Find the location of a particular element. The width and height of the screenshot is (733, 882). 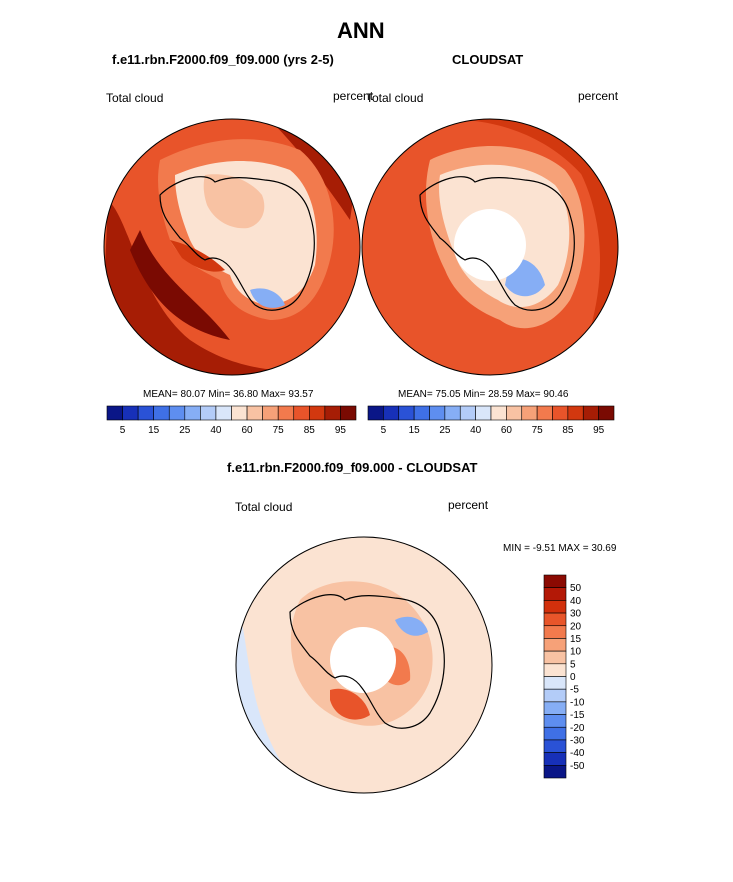

colorbar-panel1: 5 15 25 40 60 75 85 95 is located at coordinates (231, 420).